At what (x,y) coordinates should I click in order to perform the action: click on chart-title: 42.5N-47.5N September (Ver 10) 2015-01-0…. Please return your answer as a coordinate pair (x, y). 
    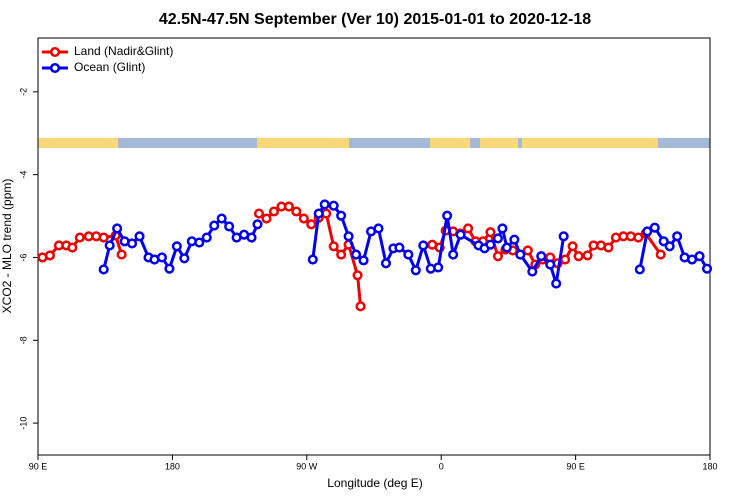
    Looking at the image, I should click on (375, 19).